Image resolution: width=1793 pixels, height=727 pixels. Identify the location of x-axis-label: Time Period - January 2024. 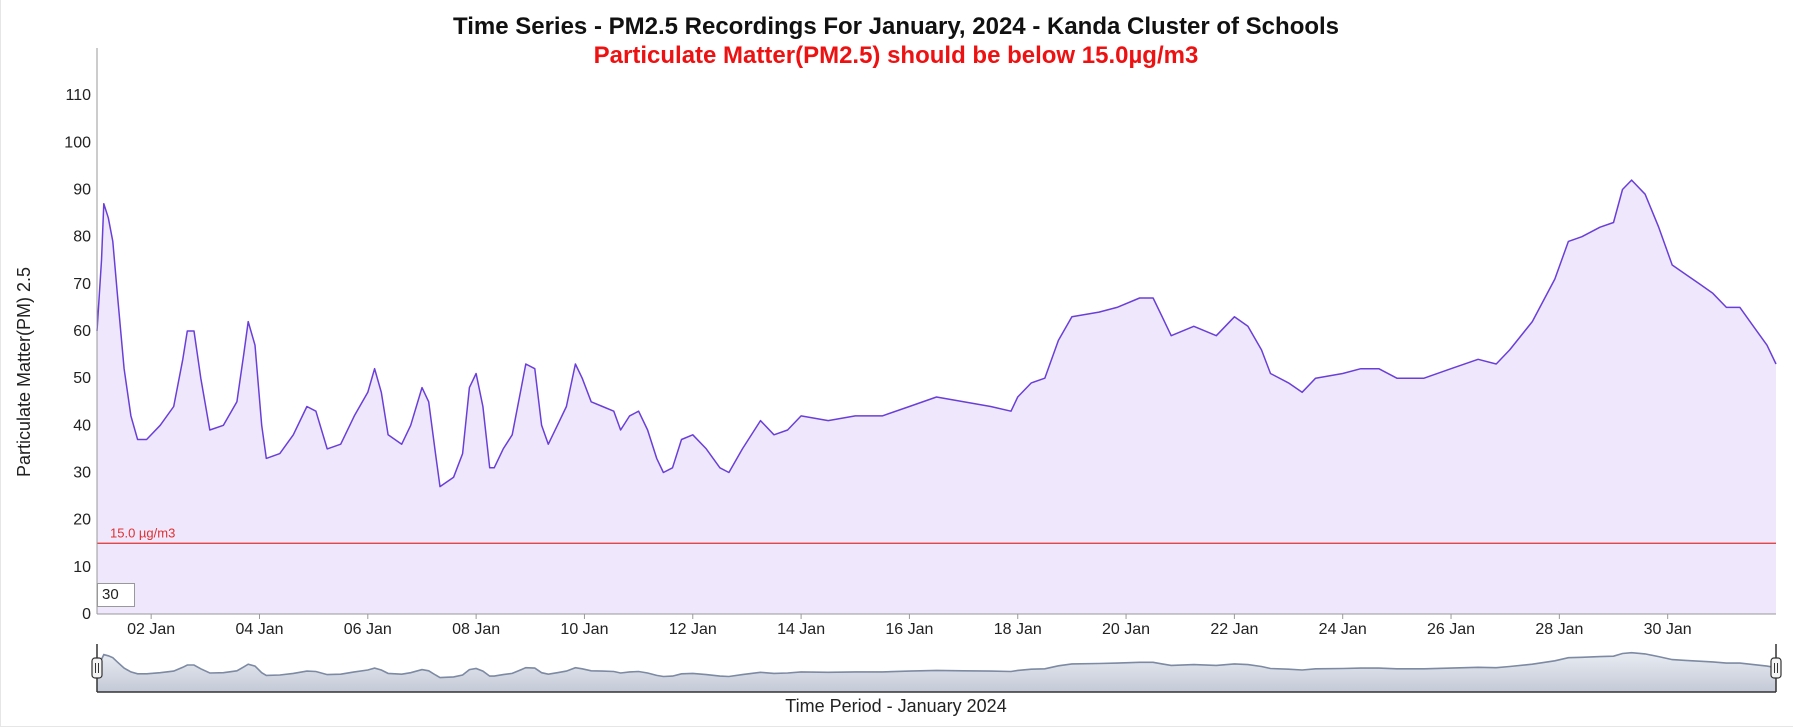
(895, 706).